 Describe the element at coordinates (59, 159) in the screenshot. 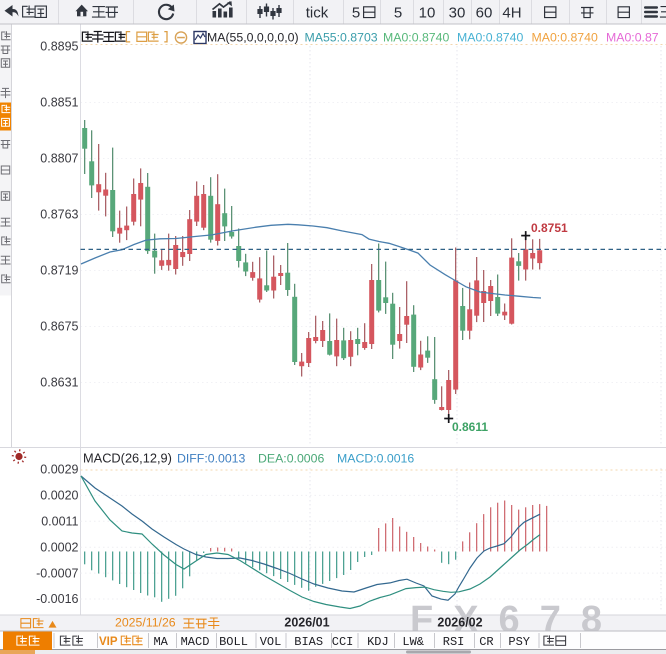

I see `svg-text: 0.8807` at that location.